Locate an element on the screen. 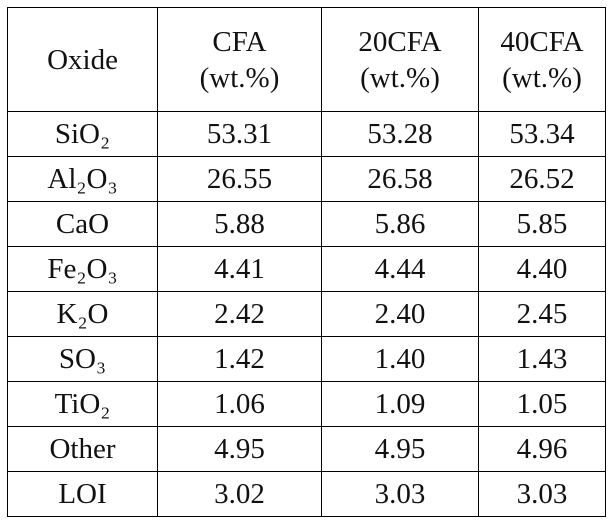  oxide-name: SiO₂ is located at coordinates (82, 134).